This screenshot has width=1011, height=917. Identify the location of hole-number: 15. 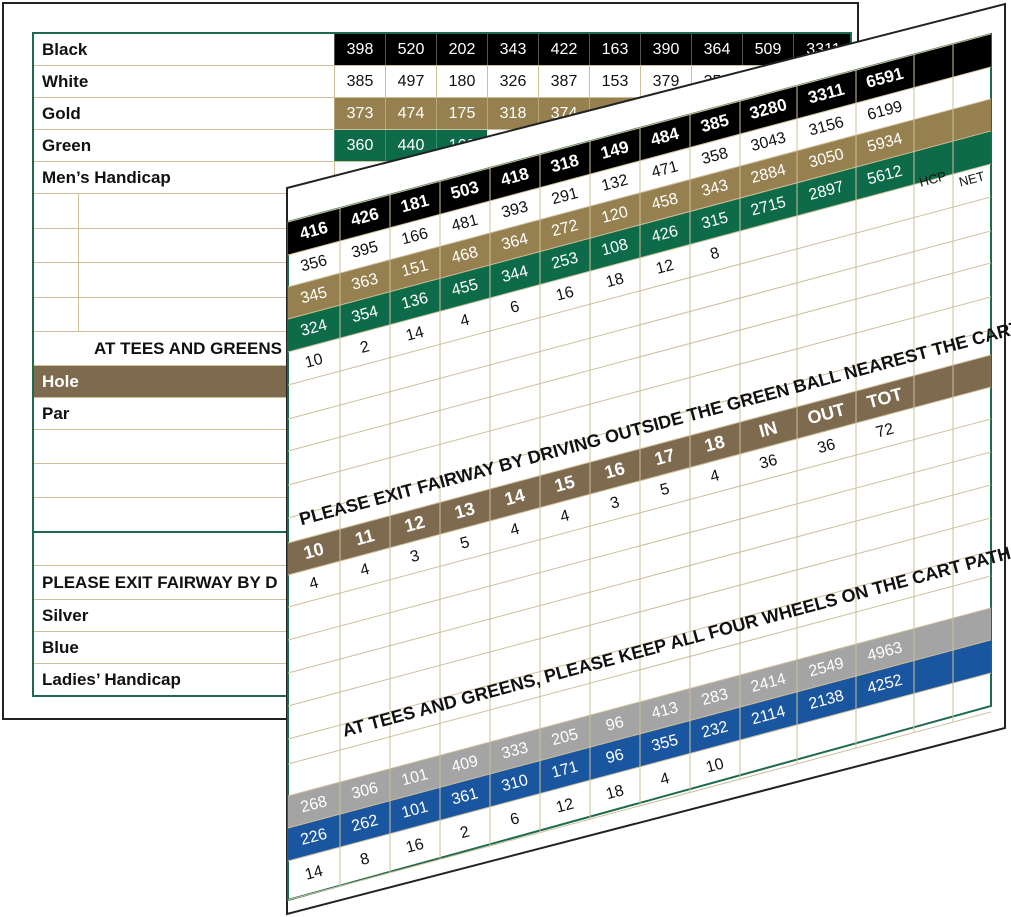
(564, 483).